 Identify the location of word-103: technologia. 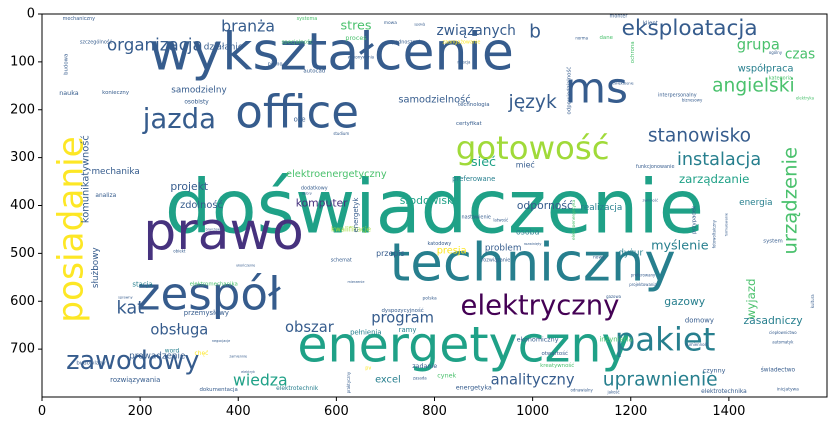
(474, 105).